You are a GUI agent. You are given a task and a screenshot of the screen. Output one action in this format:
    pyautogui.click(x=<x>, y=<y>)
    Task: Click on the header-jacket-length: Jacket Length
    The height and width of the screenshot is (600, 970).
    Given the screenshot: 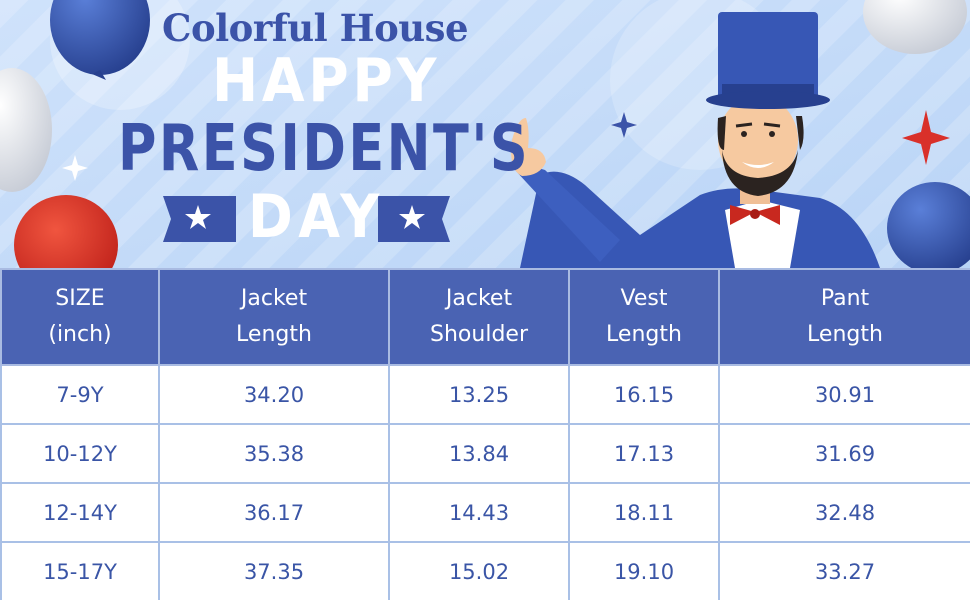 What is the action you would take?
    pyautogui.click(x=274, y=317)
    